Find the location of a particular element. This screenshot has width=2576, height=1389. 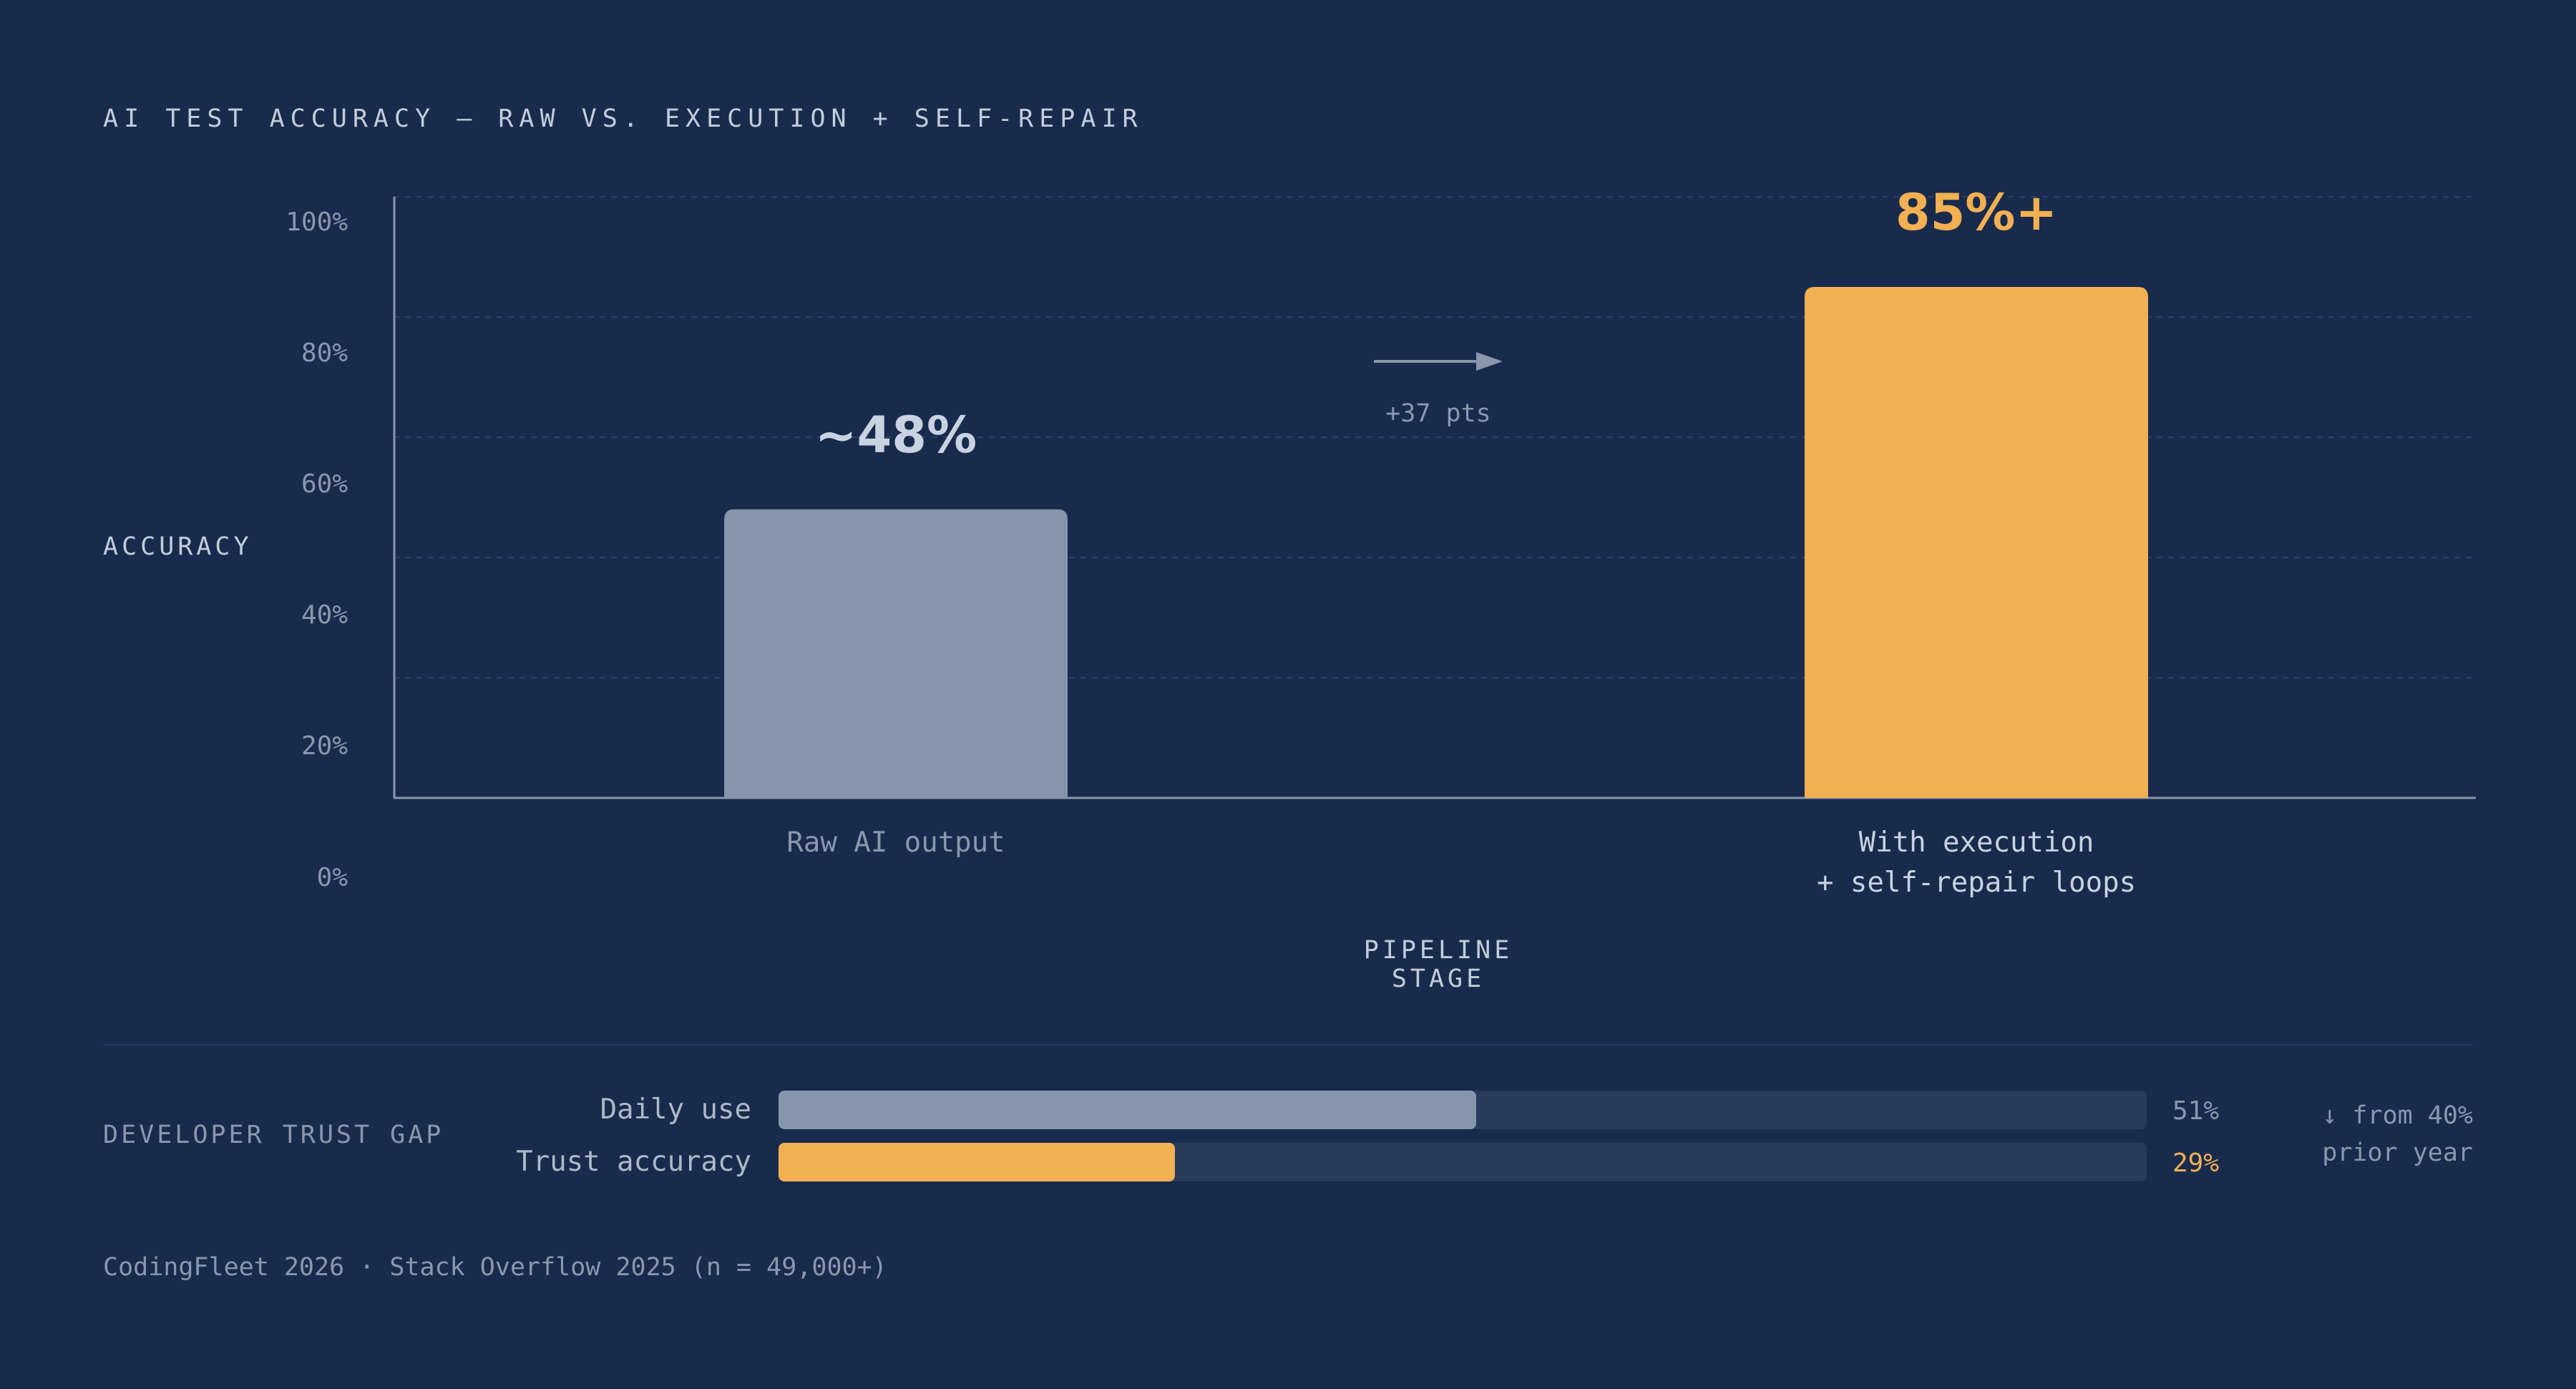

category-label-line: + self-repair loops is located at coordinates (1976, 883).